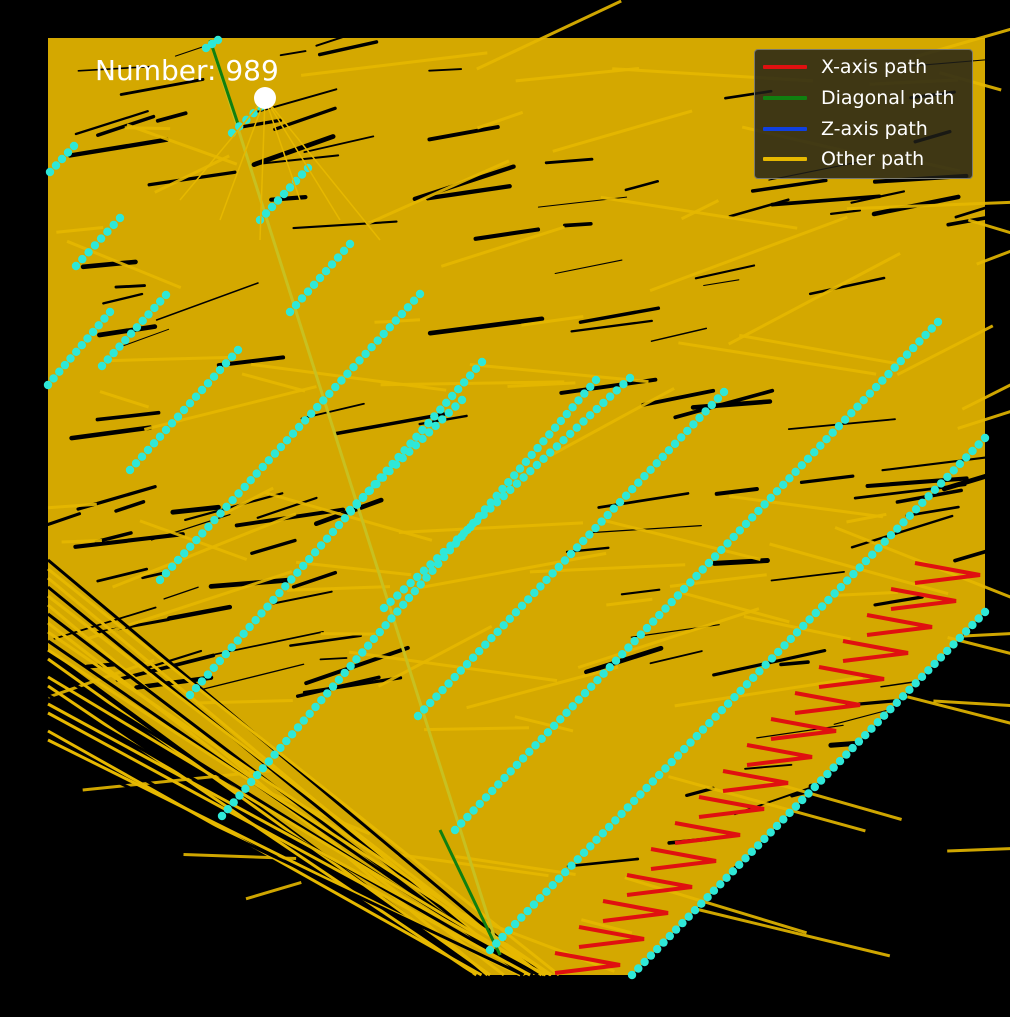 Image resolution: width=1010 pixels, height=1017 pixels. Describe the element at coordinates (286, 862) in the screenshot. I see `fan-path-line` at that location.